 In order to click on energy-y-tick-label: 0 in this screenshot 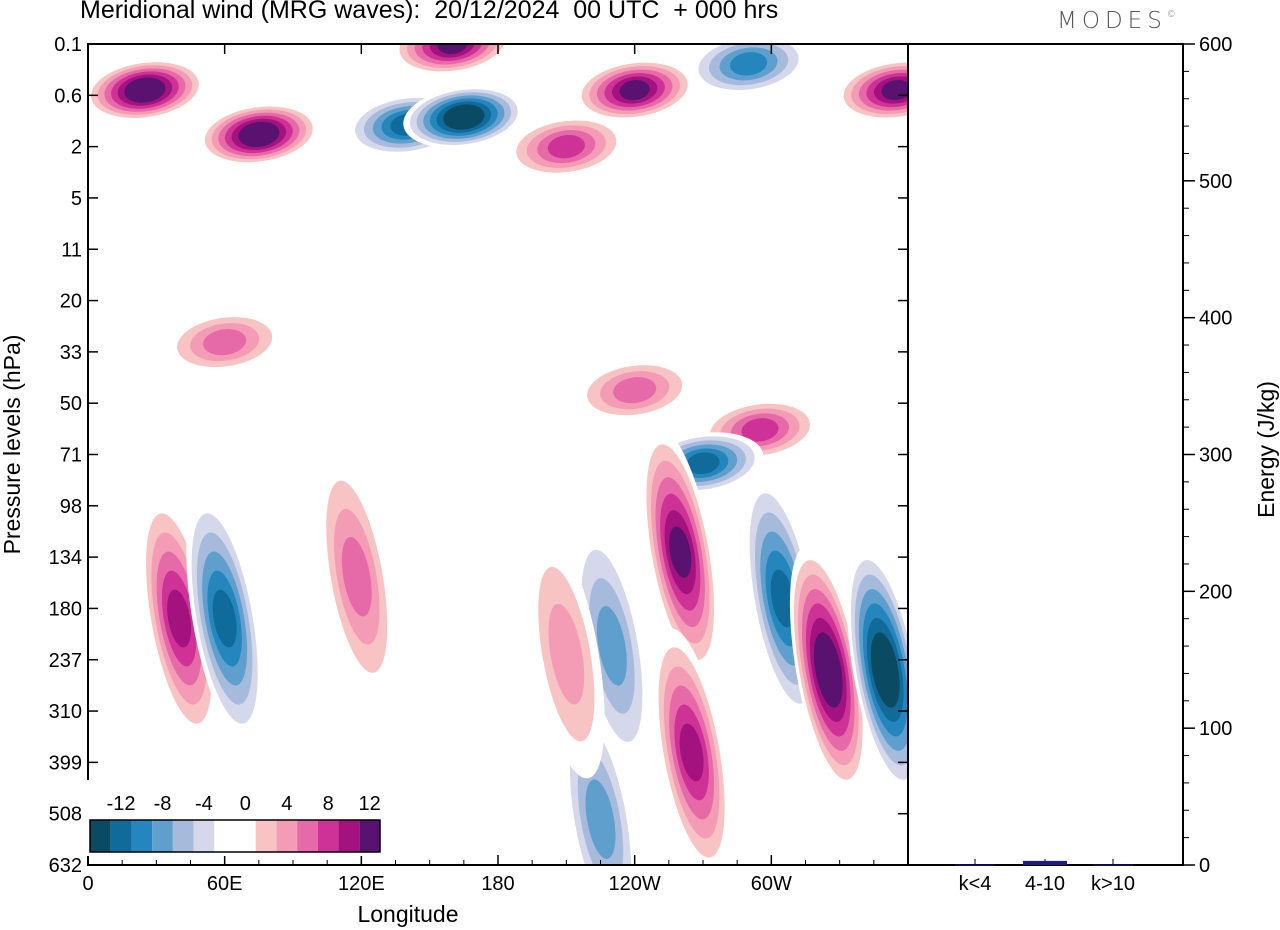, I will do `click(1204, 866)`.